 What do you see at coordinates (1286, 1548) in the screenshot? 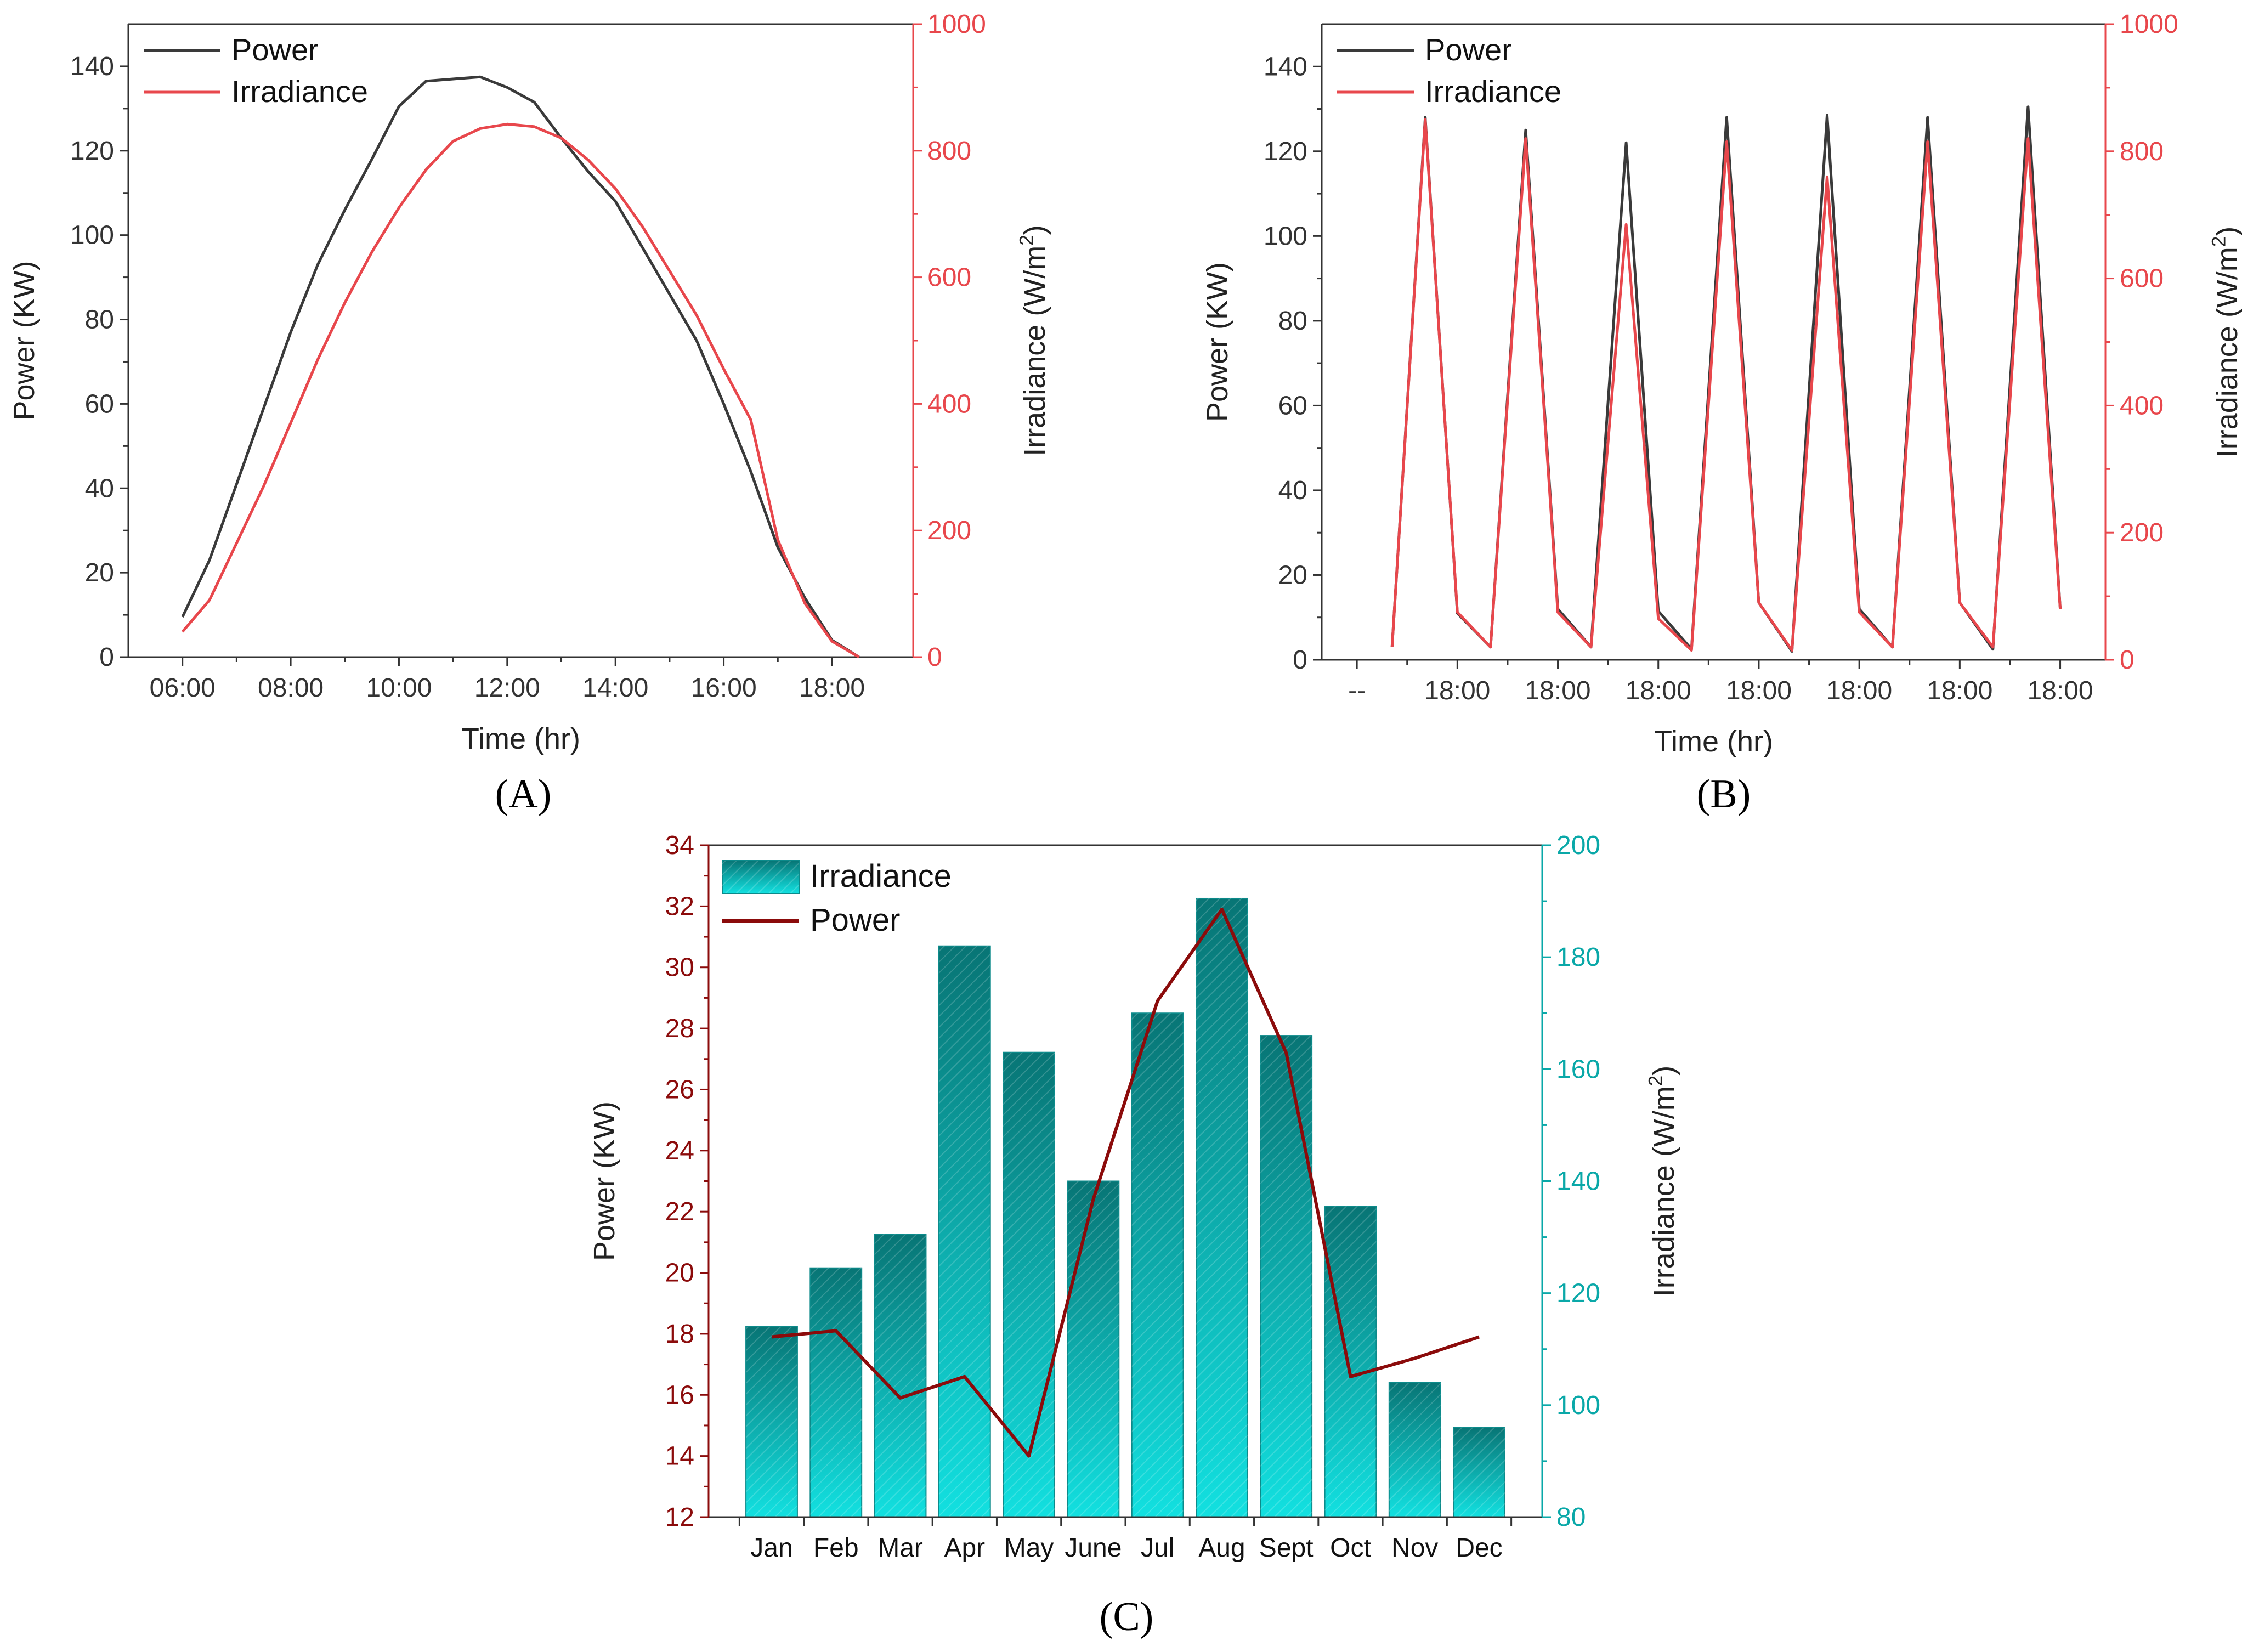
I see `x-tick-label: Sept` at bounding box center [1286, 1548].